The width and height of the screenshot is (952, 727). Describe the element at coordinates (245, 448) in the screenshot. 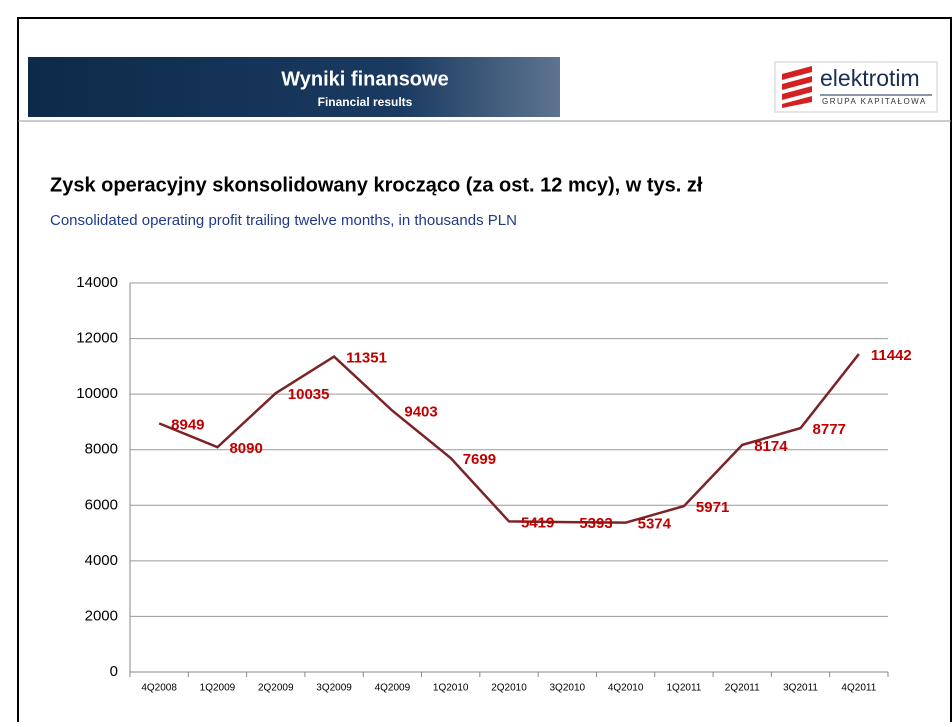

I see `data-label: 8090` at that location.